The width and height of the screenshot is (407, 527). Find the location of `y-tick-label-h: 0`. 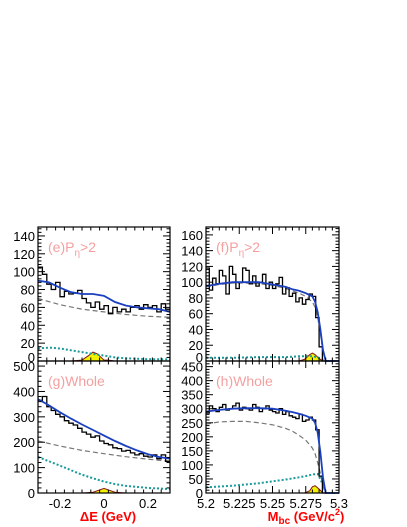

y-tick-label-h: 0 is located at coordinates (199, 493).